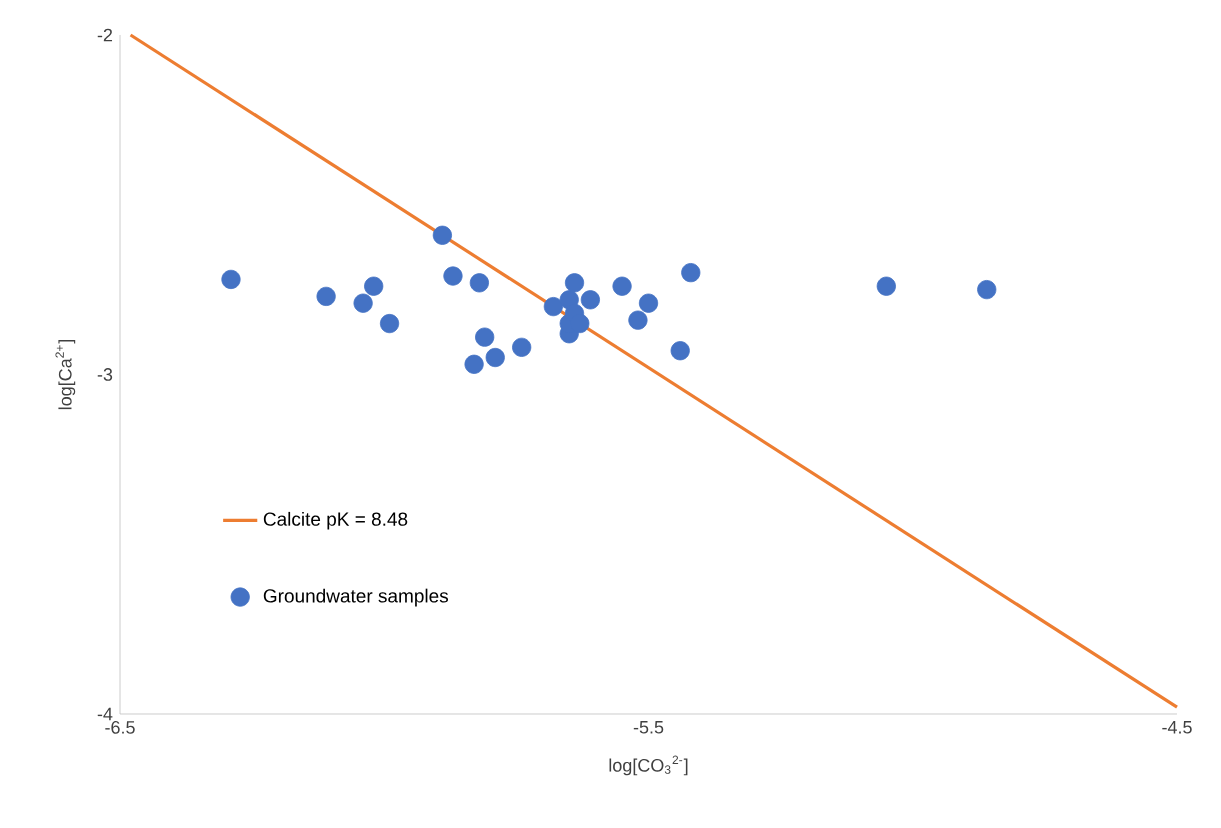 The image size is (1221, 828). I want to click on x-tick-label: -4.5, so click(1177, 727).